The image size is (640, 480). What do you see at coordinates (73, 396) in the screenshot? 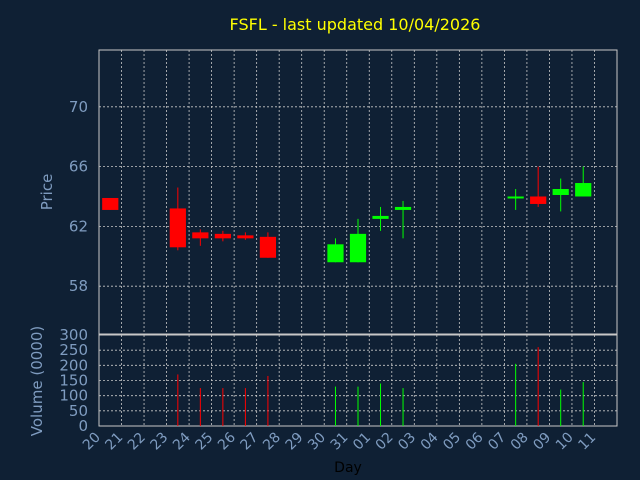
I see `volume-tick-label: 100` at bounding box center [73, 396].